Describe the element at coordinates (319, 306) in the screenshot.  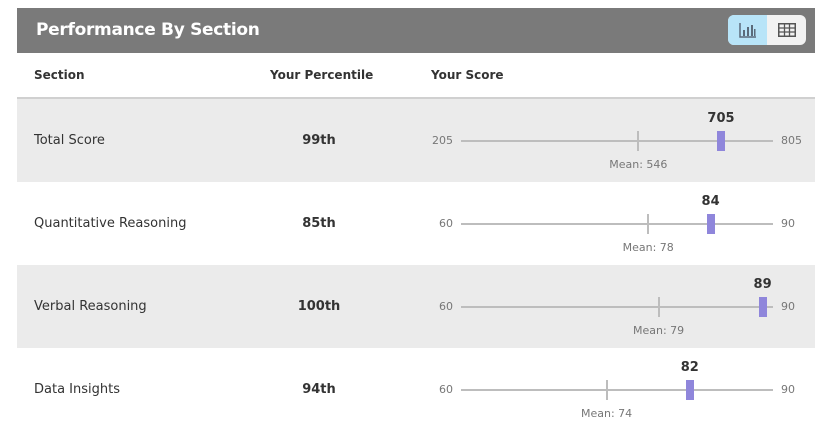
I see `percentile: 100th` at that location.